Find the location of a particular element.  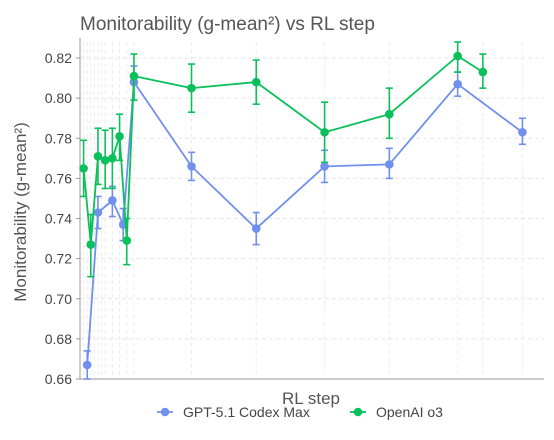

legend-item: GPT-5.1 Codex Max is located at coordinates (233, 412).